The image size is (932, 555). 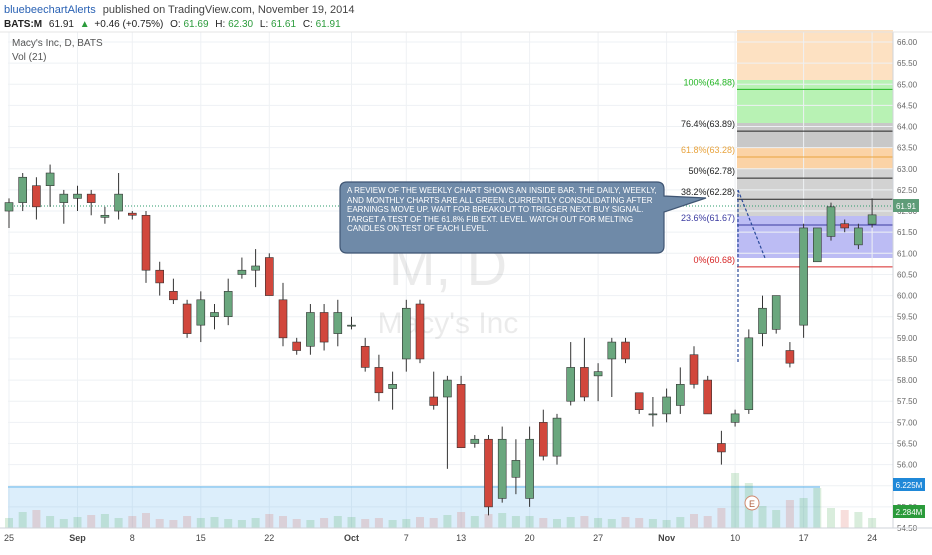 I want to click on fibonacci-zones, so click(x=815, y=144).